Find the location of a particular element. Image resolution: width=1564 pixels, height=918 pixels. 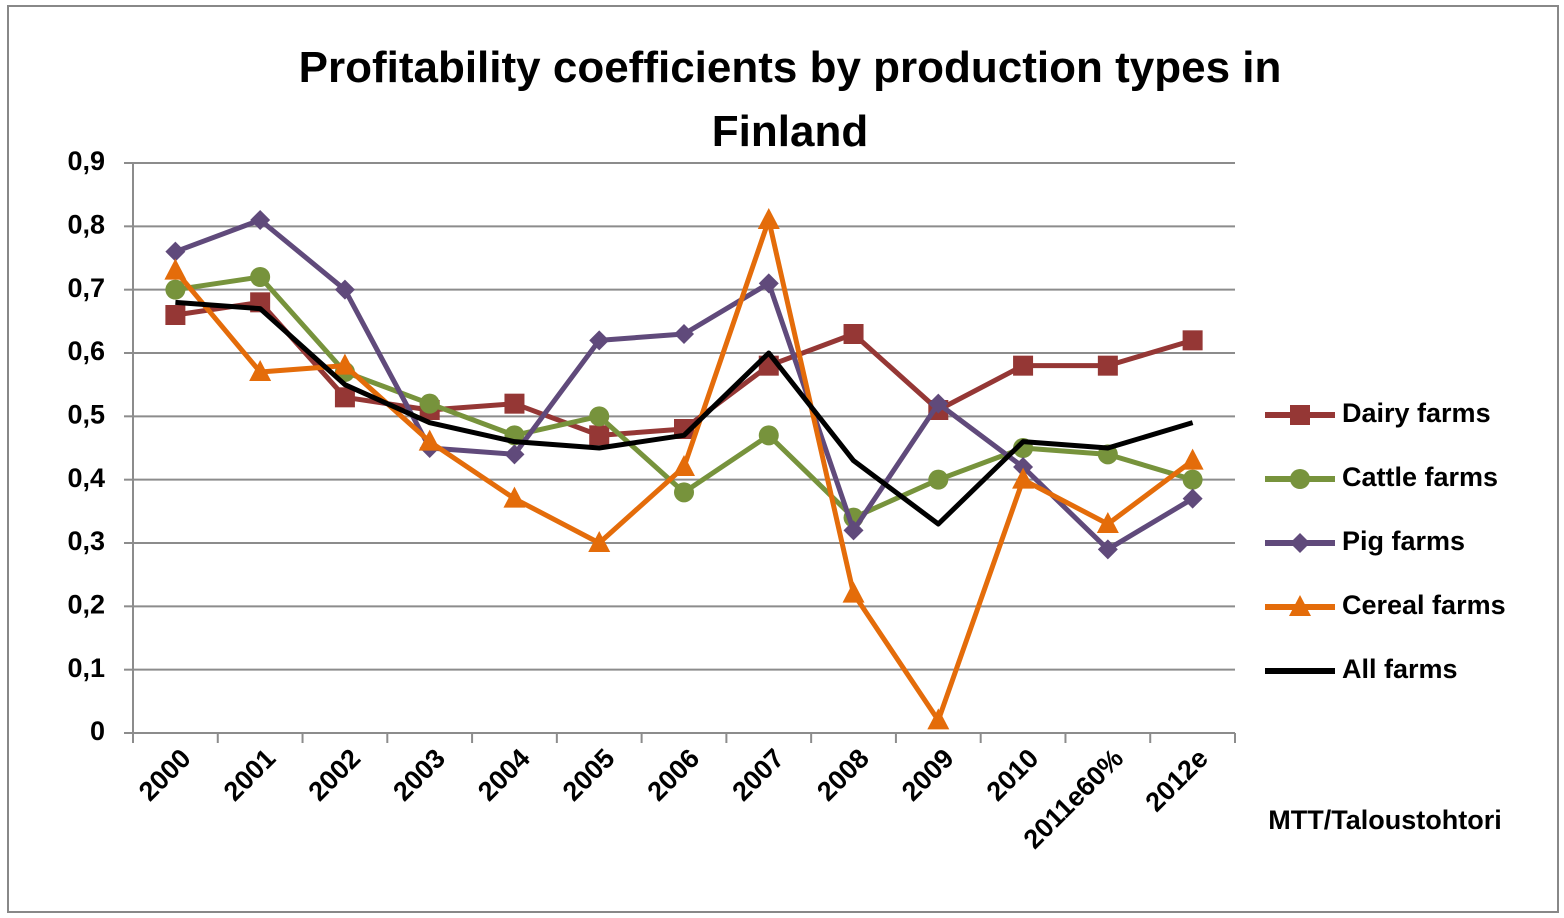

annotation: MTT/Taloustohtori is located at coordinates (1384, 820).